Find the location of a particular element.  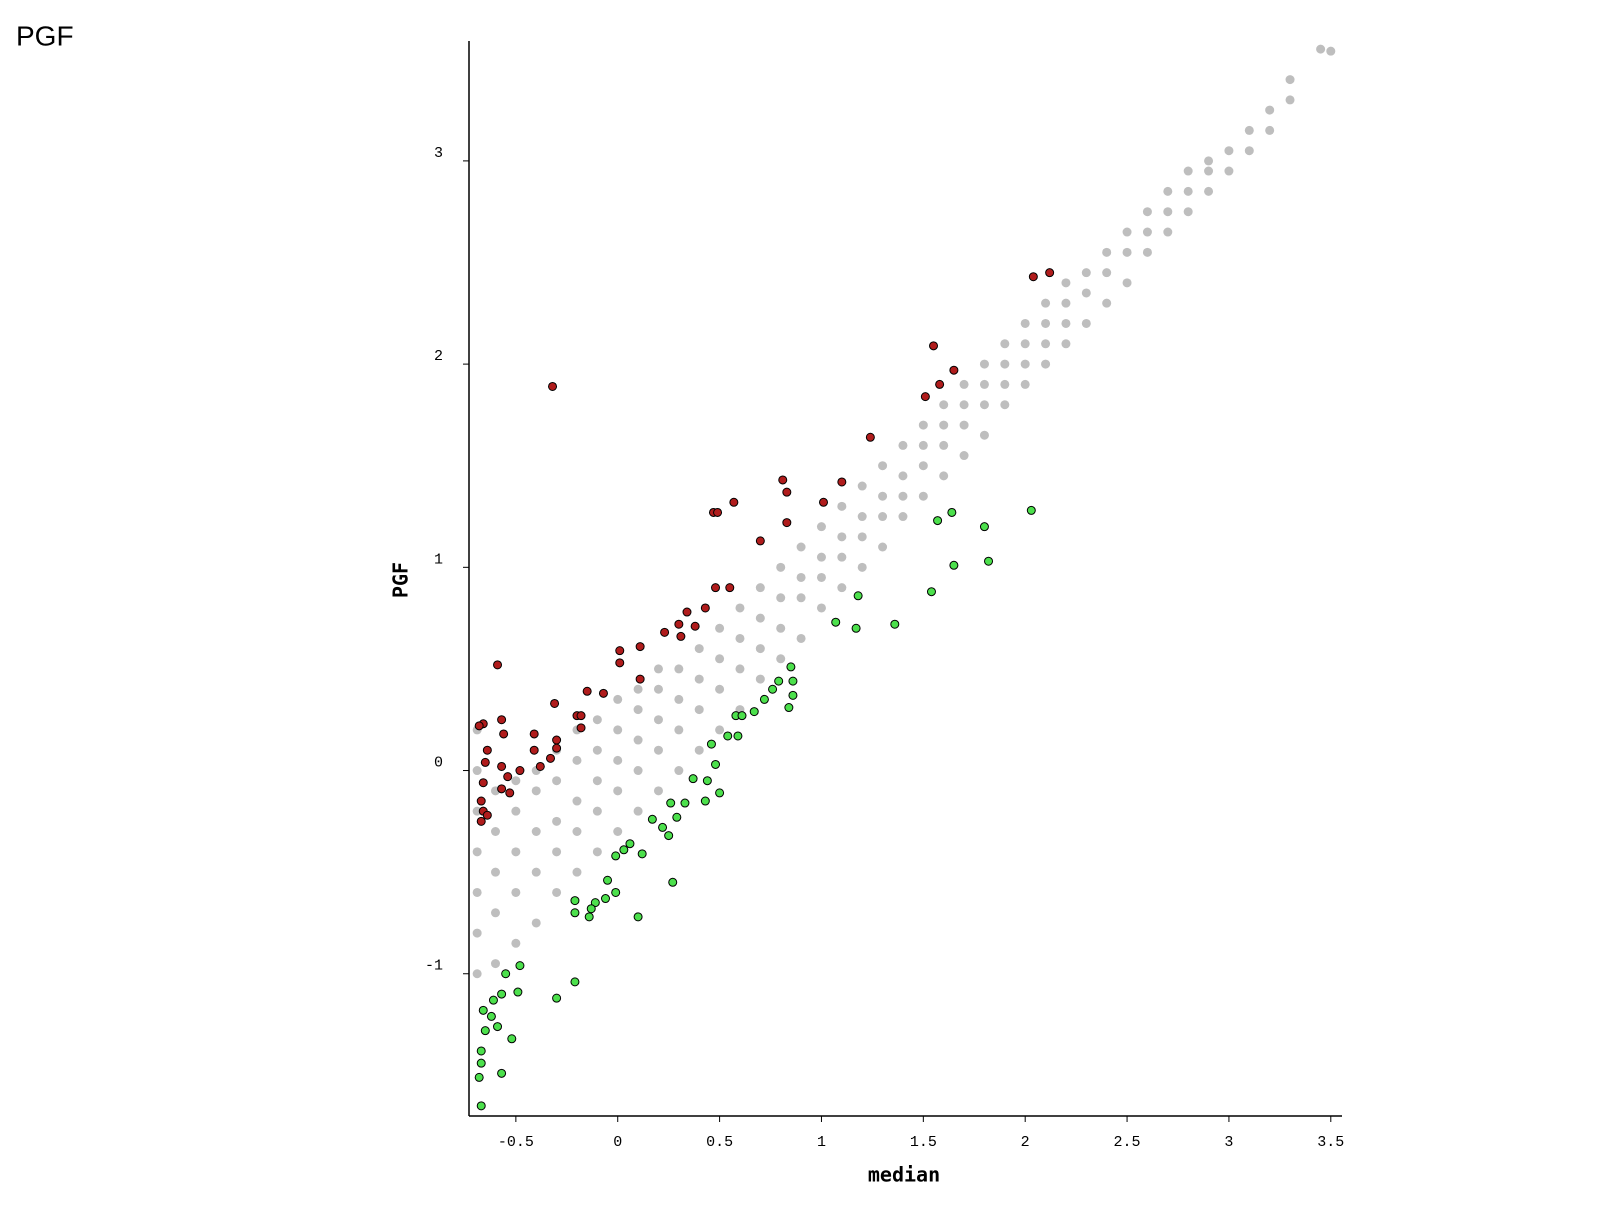

chart-title: PGF is located at coordinates (45, 35).